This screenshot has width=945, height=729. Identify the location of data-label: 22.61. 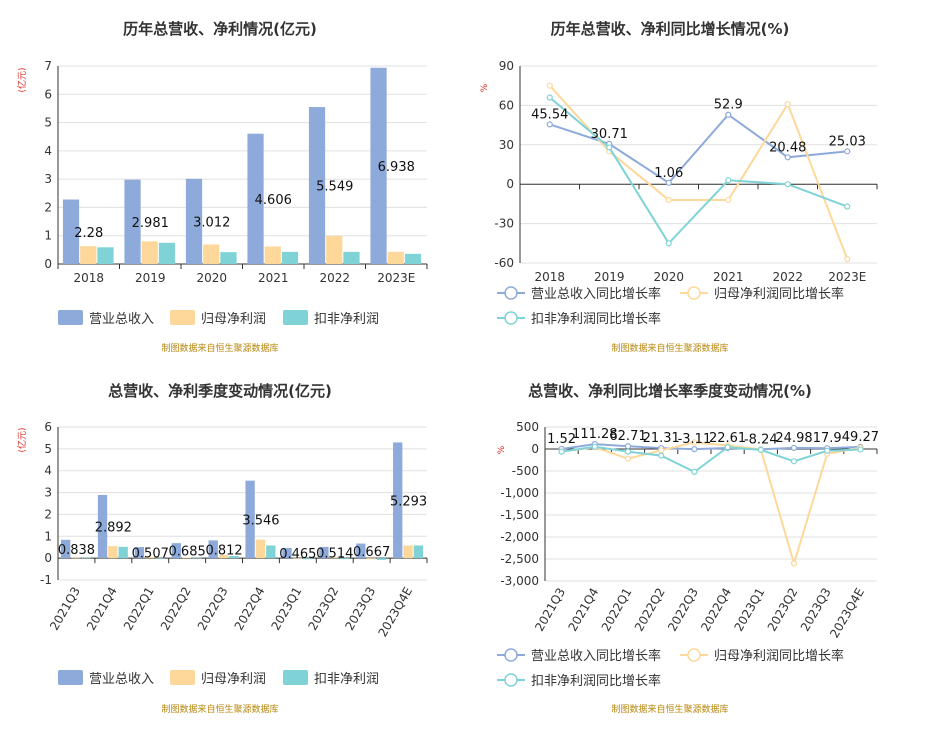
(727, 438).